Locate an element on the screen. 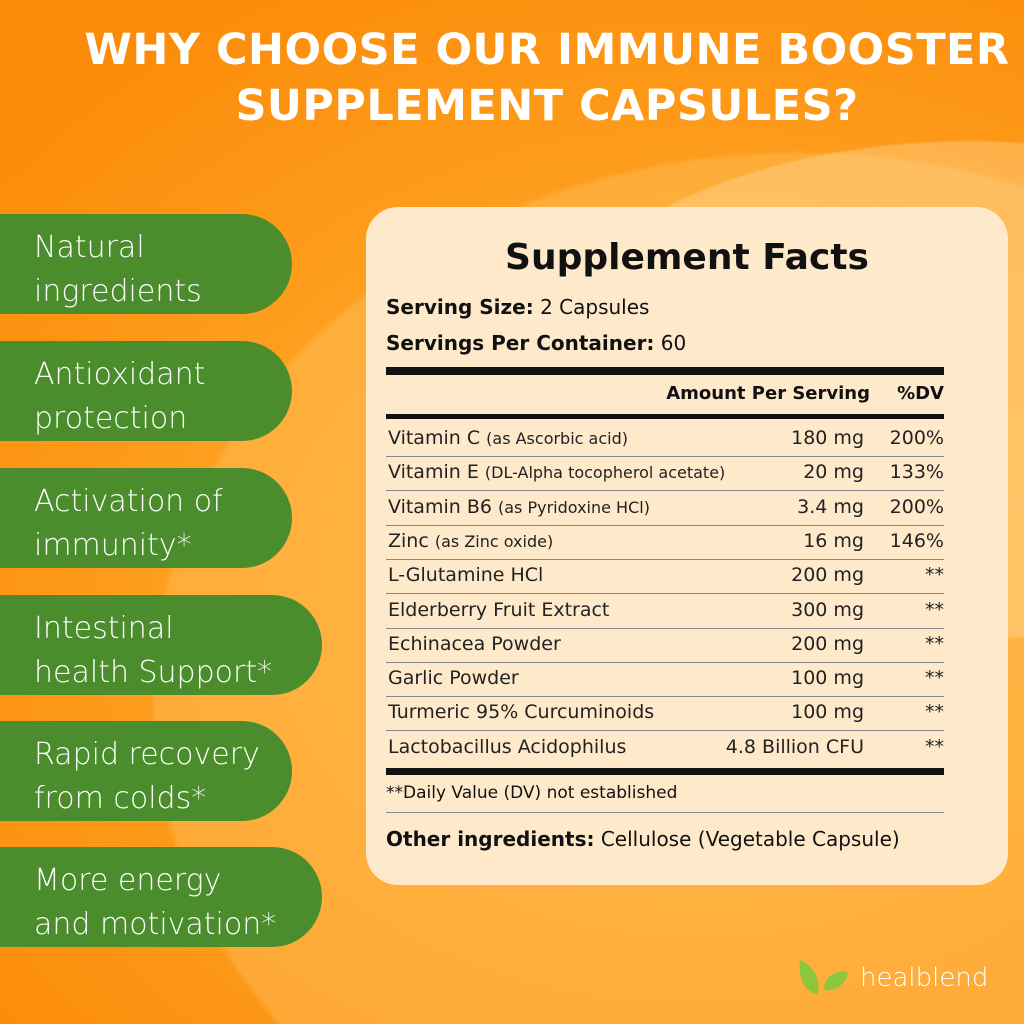 Image resolution: width=1024 pixels, height=1024 pixels. value: 2 Capsules is located at coordinates (595, 307).